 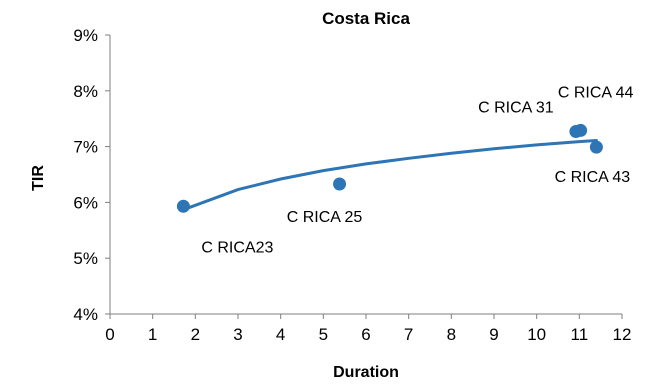 What do you see at coordinates (408, 334) in the screenshot?
I see `x-tick-label: 7` at bounding box center [408, 334].